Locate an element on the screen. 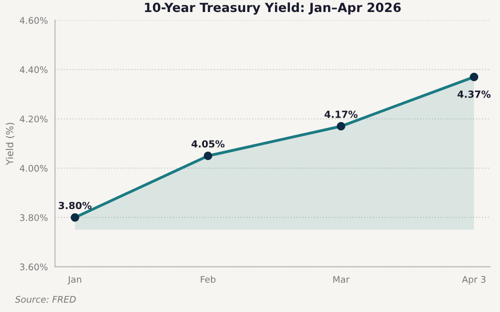  chart-title: 10-Year Treasury Yield: Jan–Apr 2026 is located at coordinates (272, 8).